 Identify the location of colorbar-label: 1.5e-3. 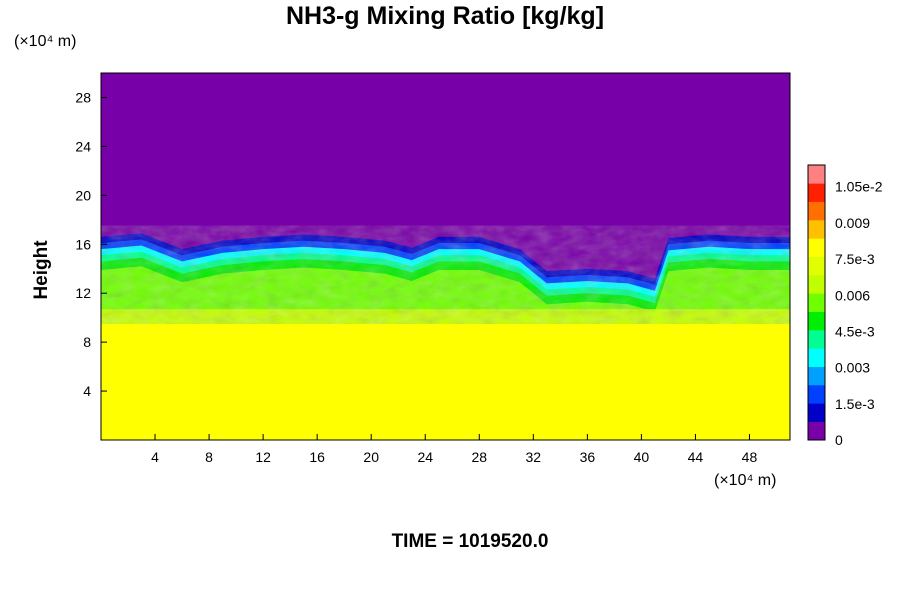
(855, 404).